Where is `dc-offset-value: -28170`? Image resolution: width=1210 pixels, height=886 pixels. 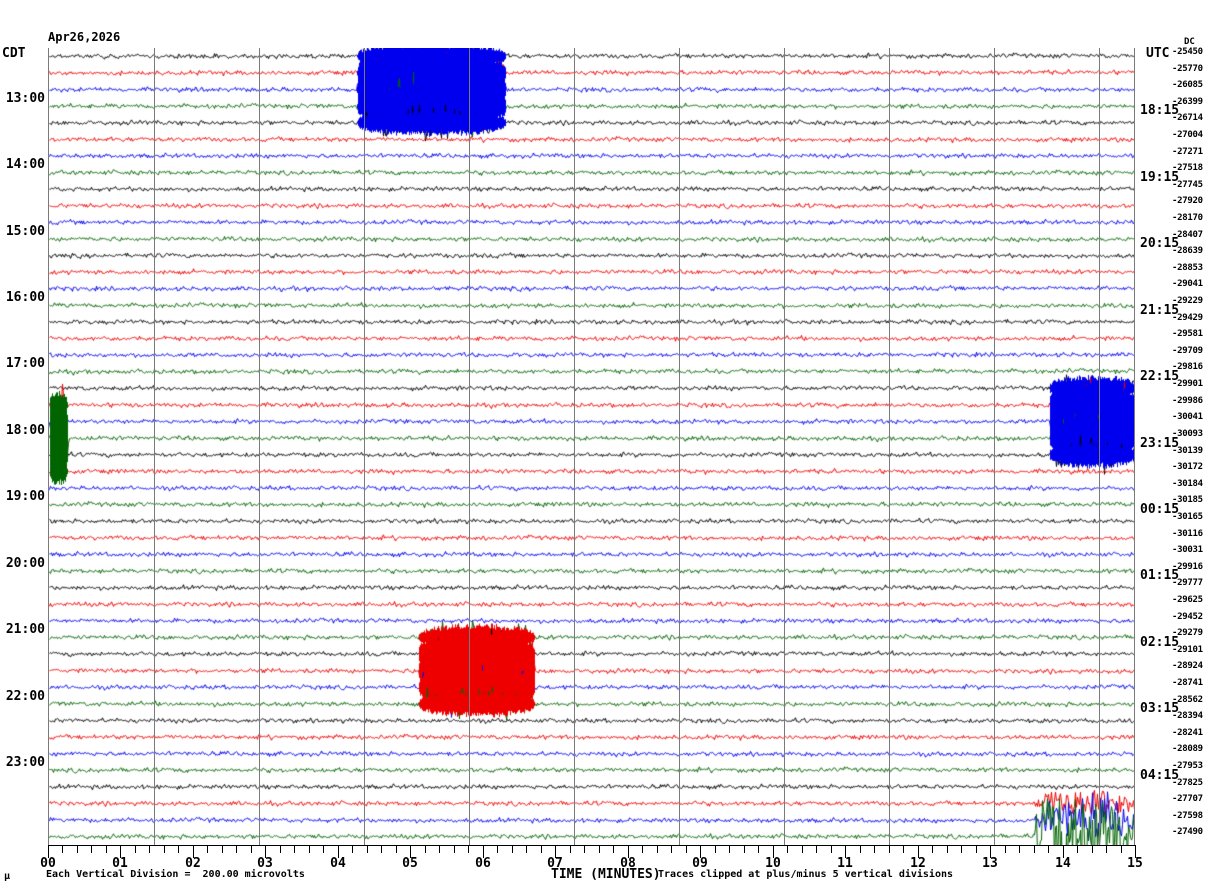 dc-offset-value: -28170 is located at coordinates (1187, 218).